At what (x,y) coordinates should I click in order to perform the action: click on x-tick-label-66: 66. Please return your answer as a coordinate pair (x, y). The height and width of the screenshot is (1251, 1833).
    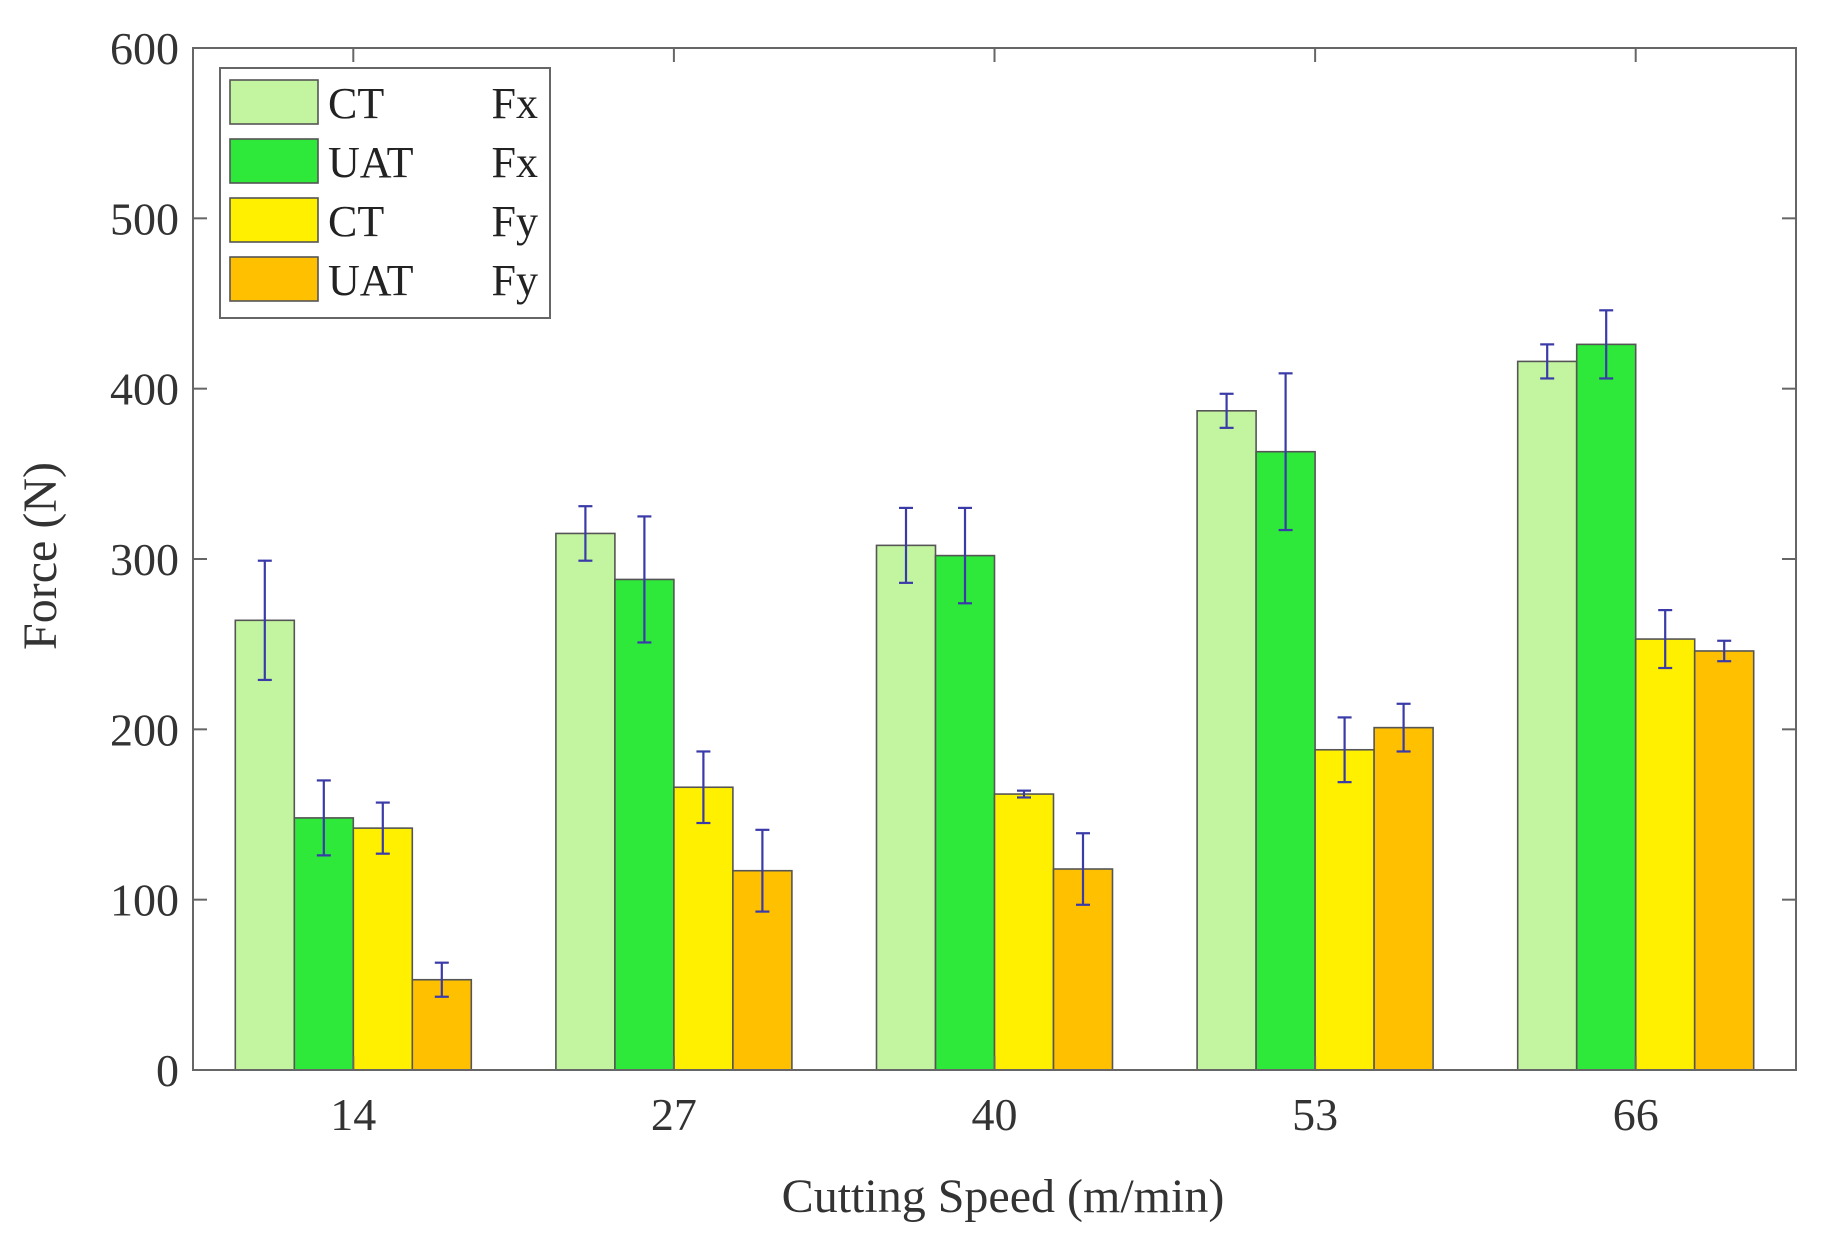
    Looking at the image, I should click on (1636, 1114).